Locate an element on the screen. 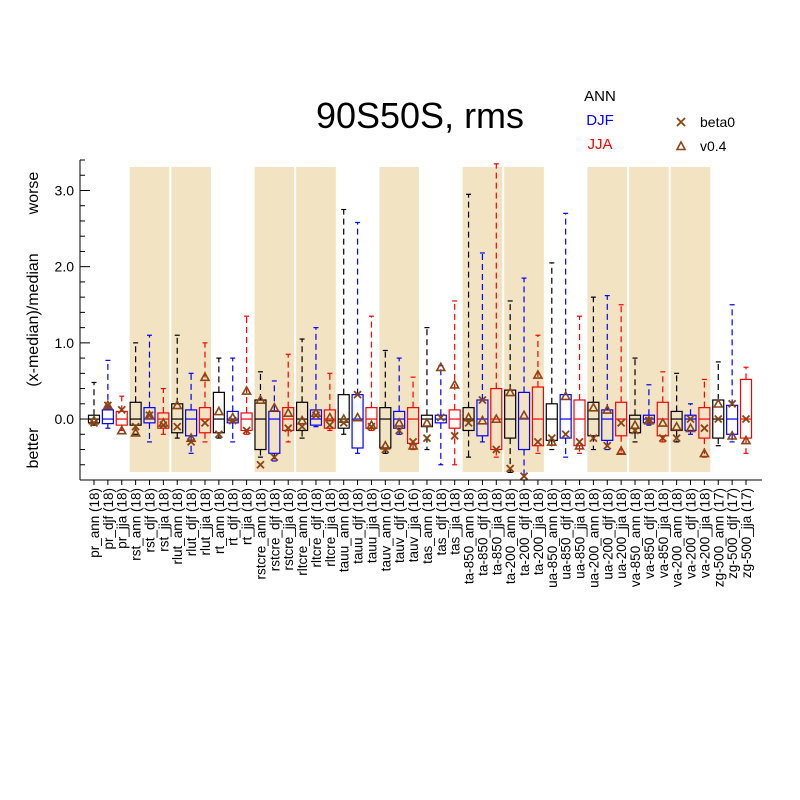  x-tick-label: tas_jja (18) is located at coordinates (455, 521).